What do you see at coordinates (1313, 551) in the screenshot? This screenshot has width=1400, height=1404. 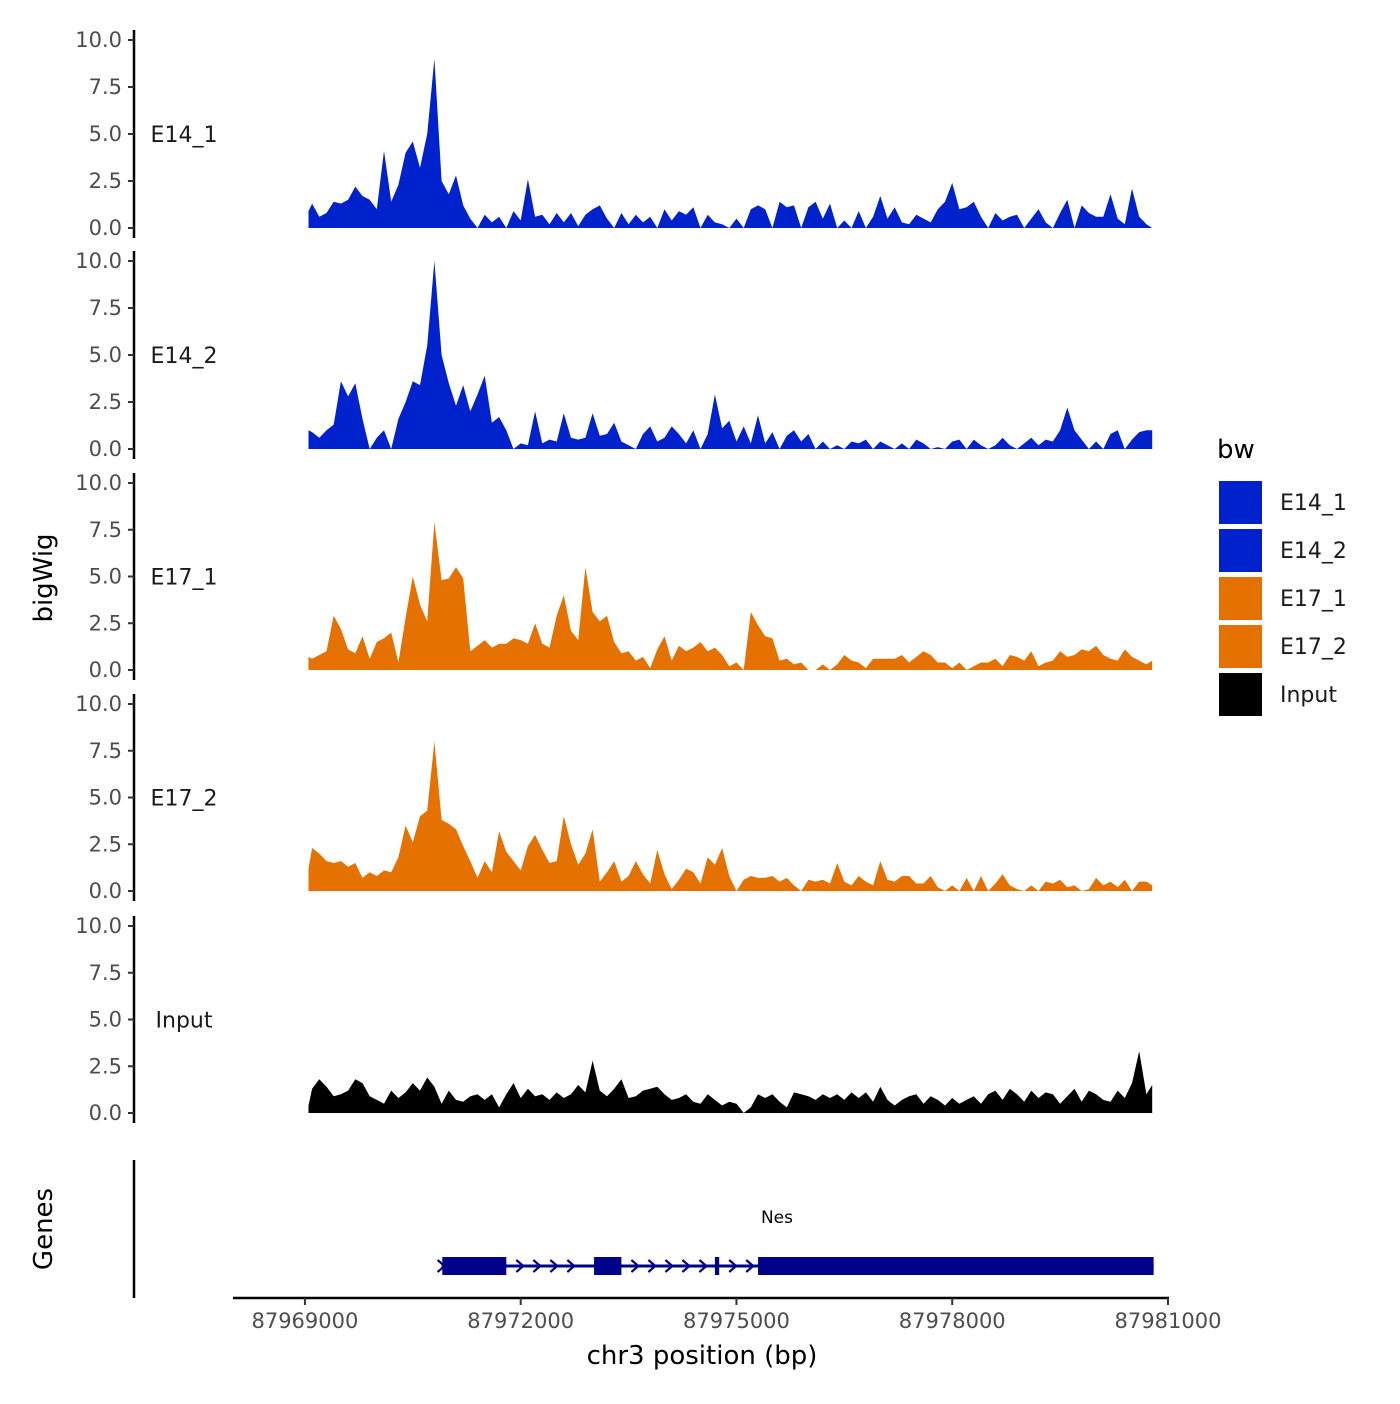 I see `legend-label-E14_2: E14_2` at bounding box center [1313, 551].